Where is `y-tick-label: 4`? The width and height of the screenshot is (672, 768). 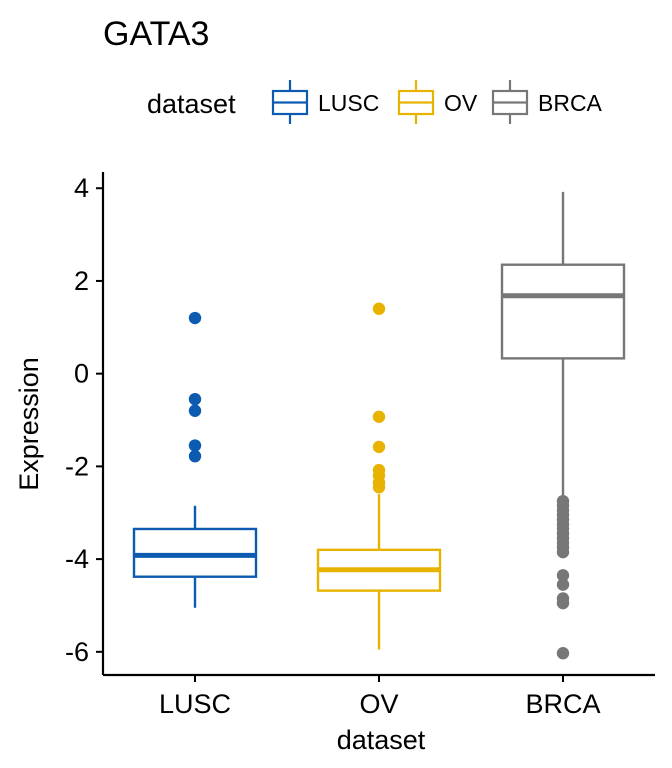 y-tick-label: 4 is located at coordinates (81, 188).